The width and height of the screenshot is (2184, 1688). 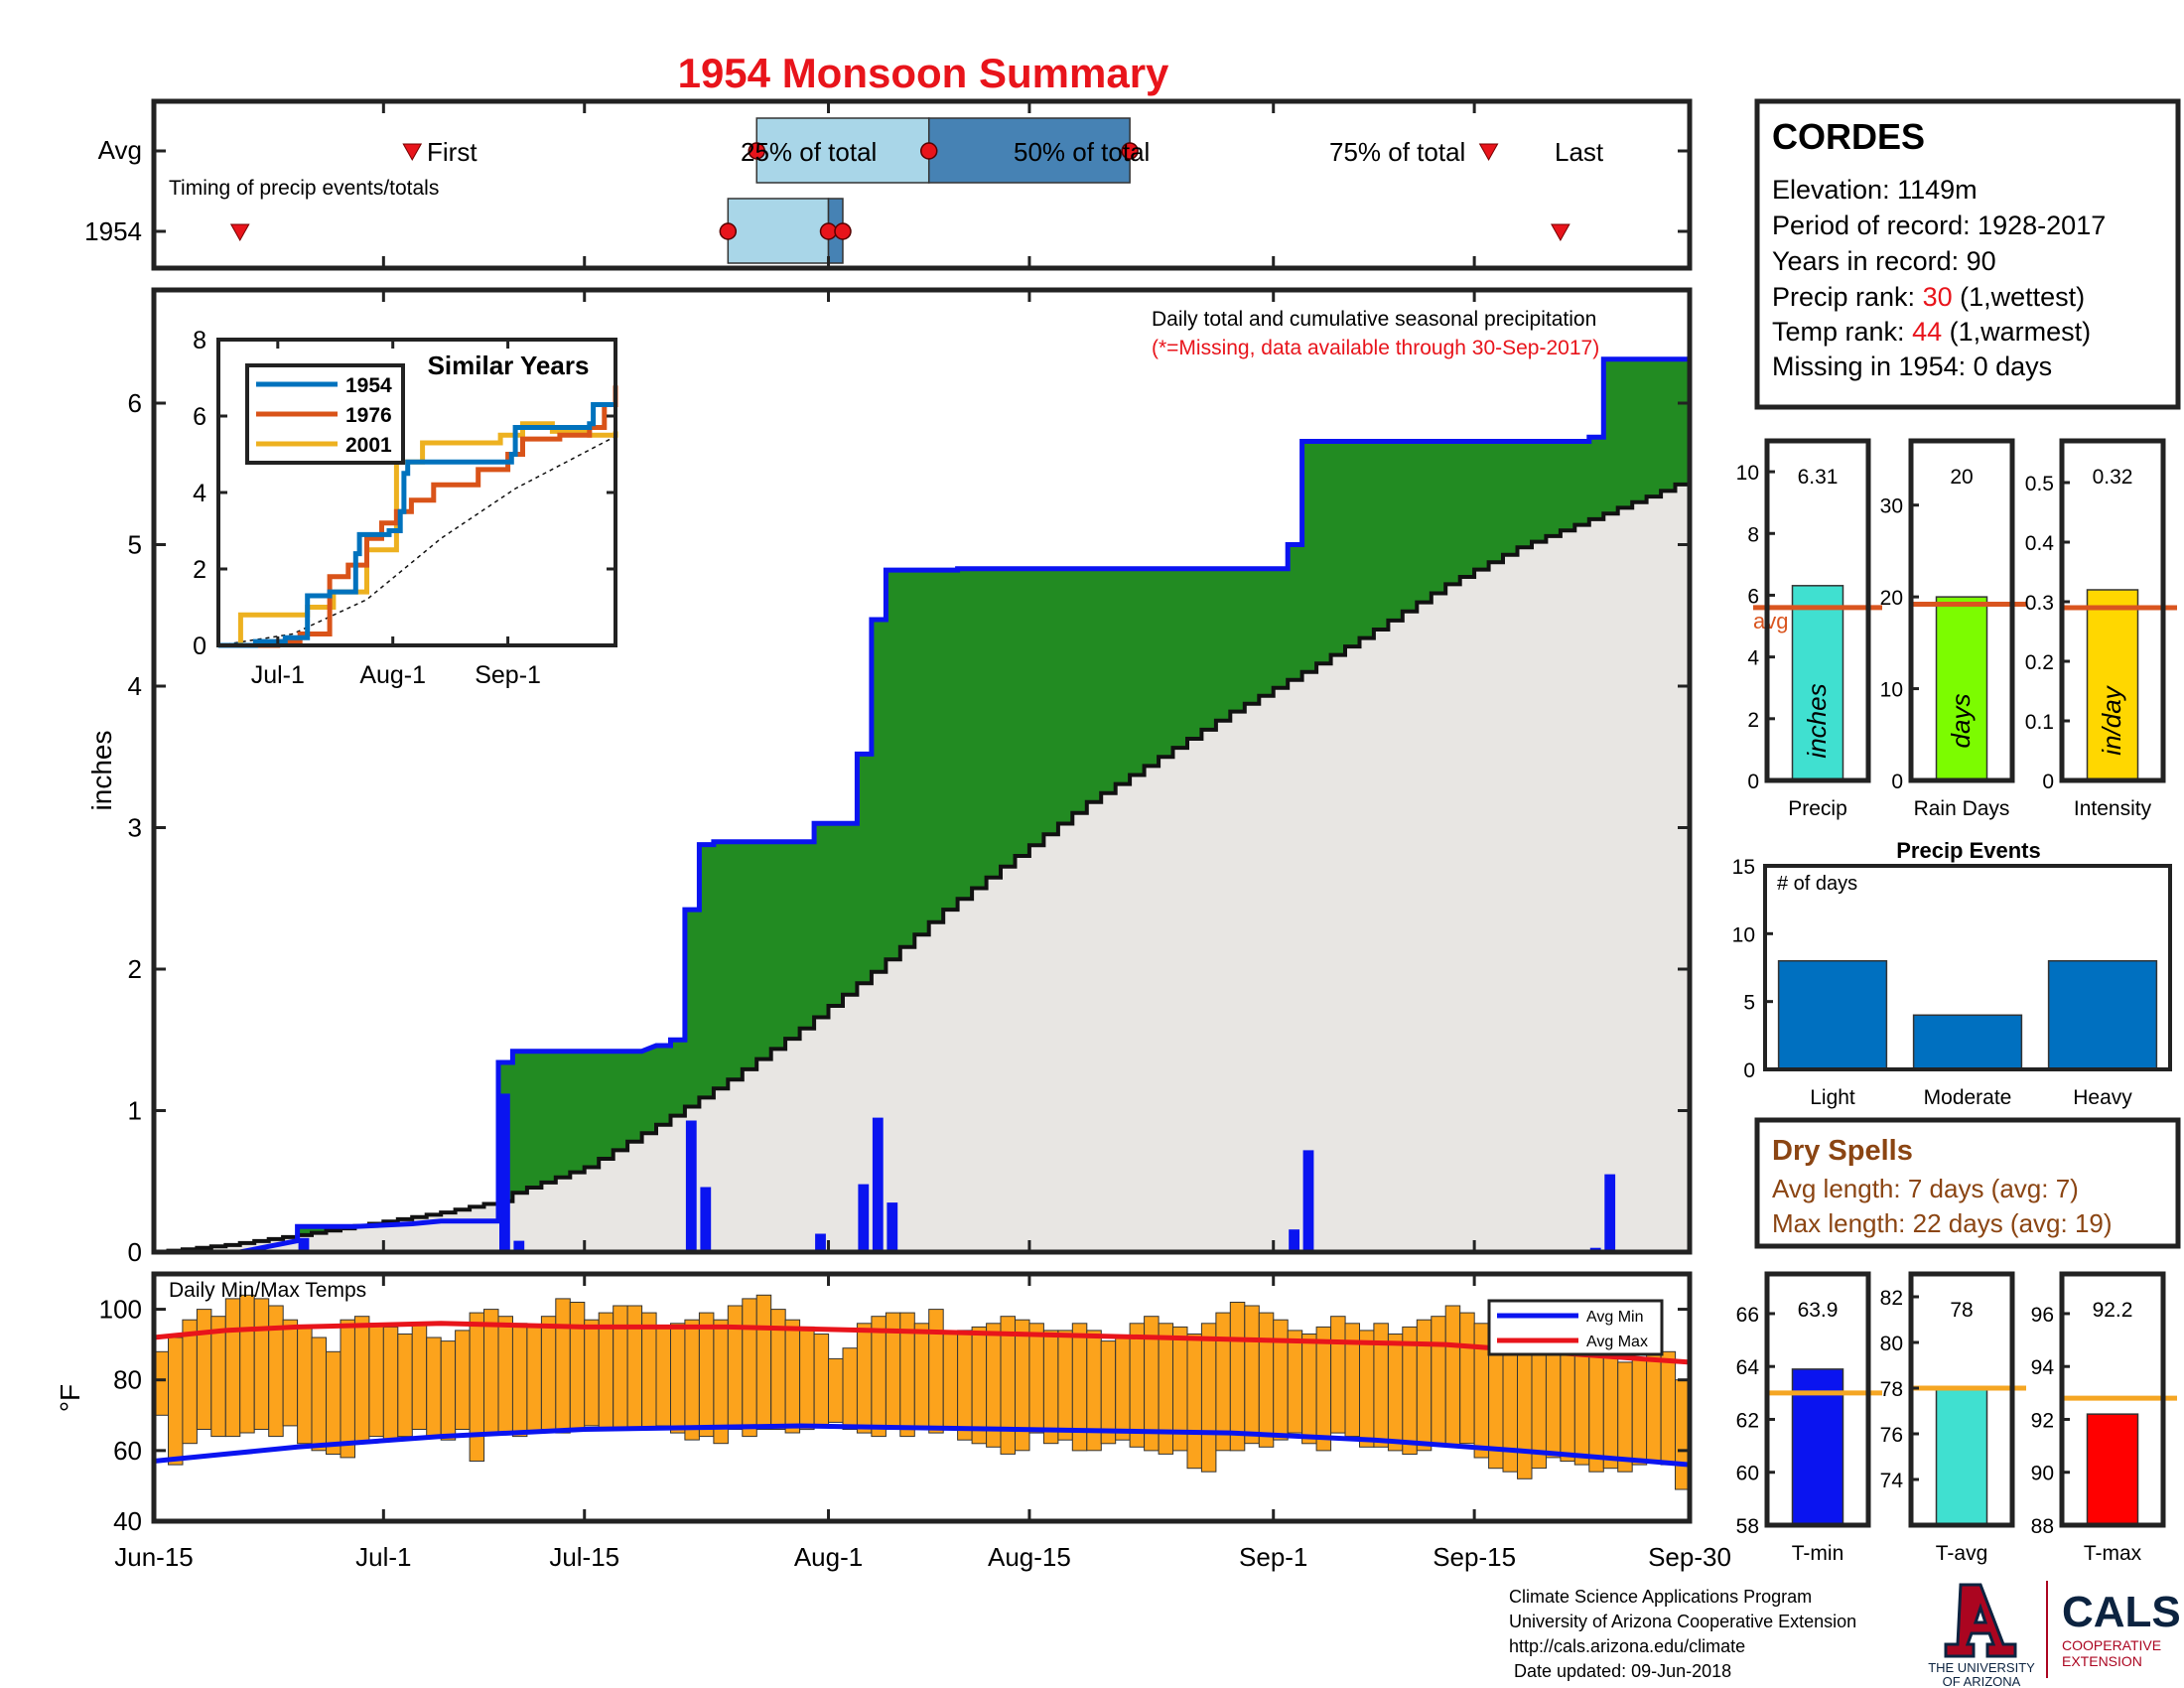 What do you see at coordinates (2039, 484) in the screenshot?
I see `mini-intensity-ytick-label: 0.5` at bounding box center [2039, 484].